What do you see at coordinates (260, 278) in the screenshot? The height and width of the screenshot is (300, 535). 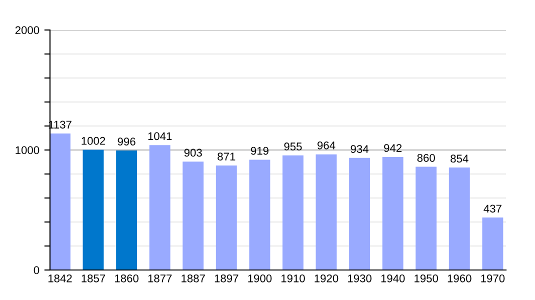 I see `x-tick-label: 1900` at bounding box center [260, 278].